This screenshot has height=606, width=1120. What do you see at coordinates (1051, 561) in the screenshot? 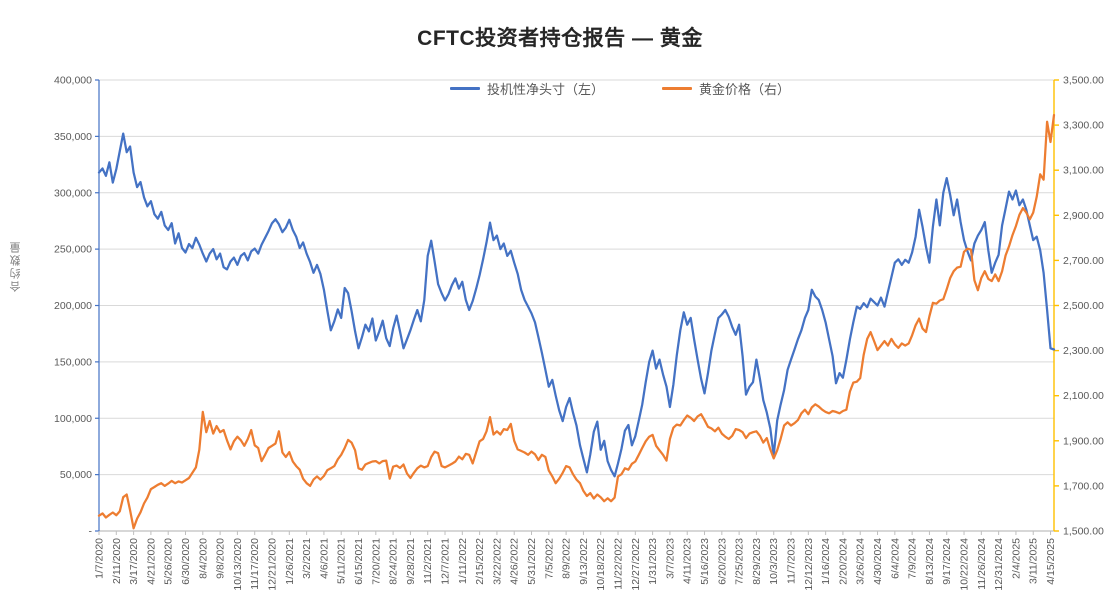
I see `svg-text: 4/15/2025` at bounding box center [1051, 561].